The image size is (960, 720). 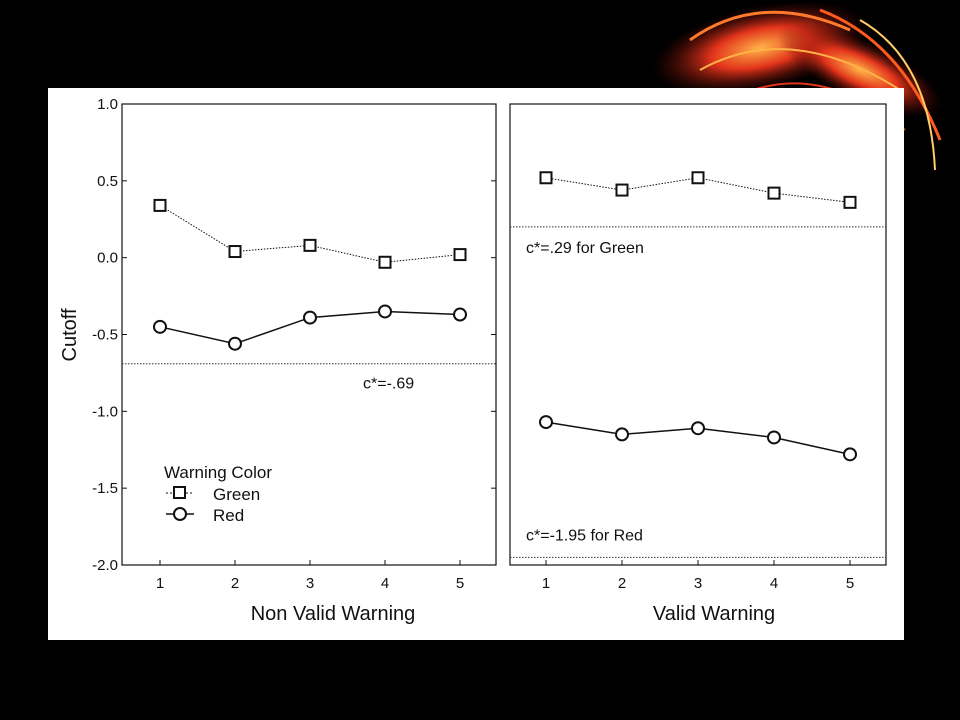 What do you see at coordinates (585, 248) in the screenshot?
I see `criterion-label: c*=.29 for Green` at bounding box center [585, 248].